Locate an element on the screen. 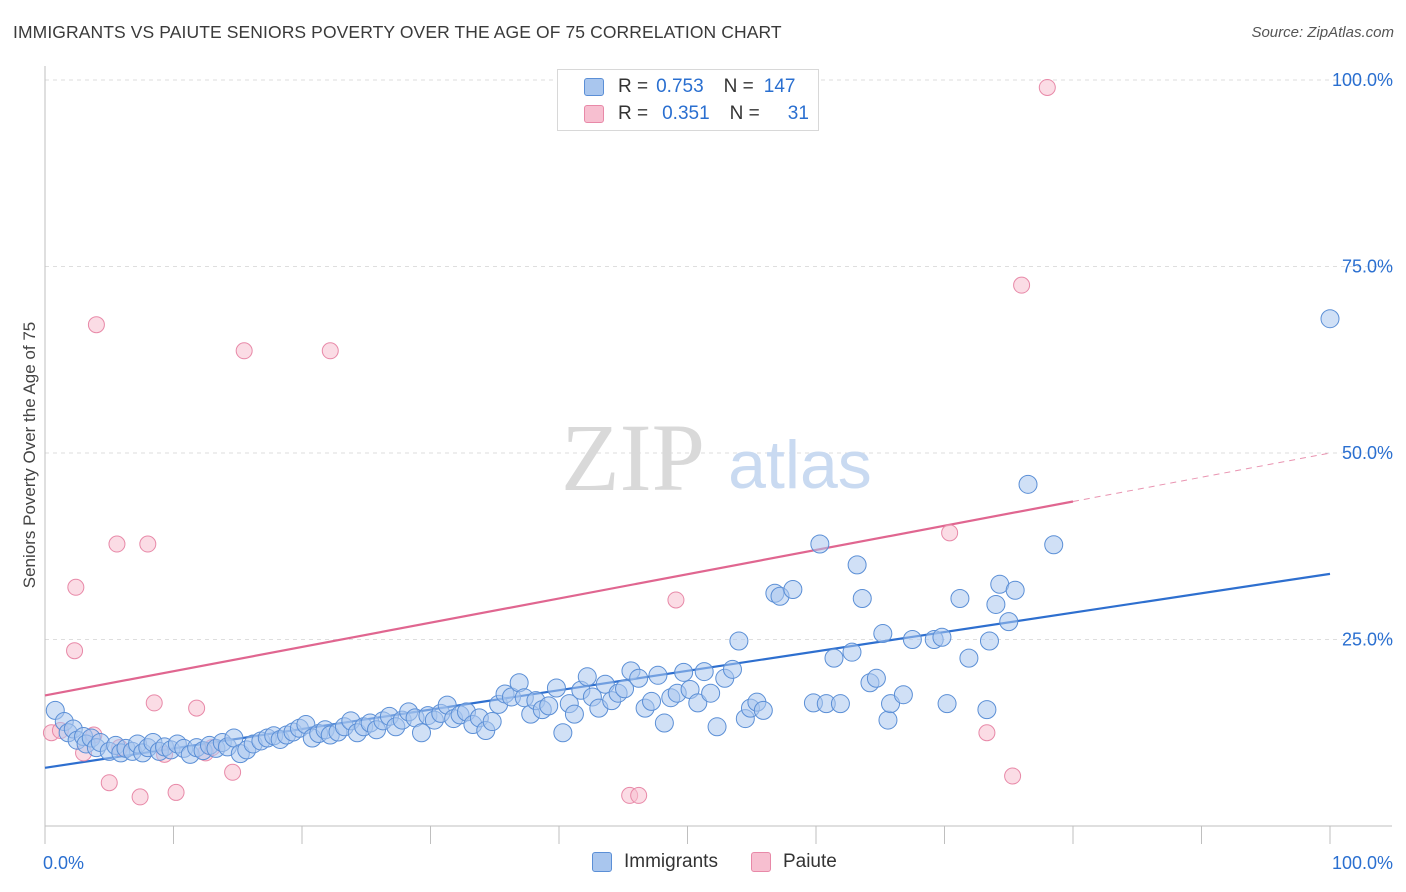 The height and width of the screenshot is (892, 1406). legend-item-immigrants: Immigrants is located at coordinates (655, 862).